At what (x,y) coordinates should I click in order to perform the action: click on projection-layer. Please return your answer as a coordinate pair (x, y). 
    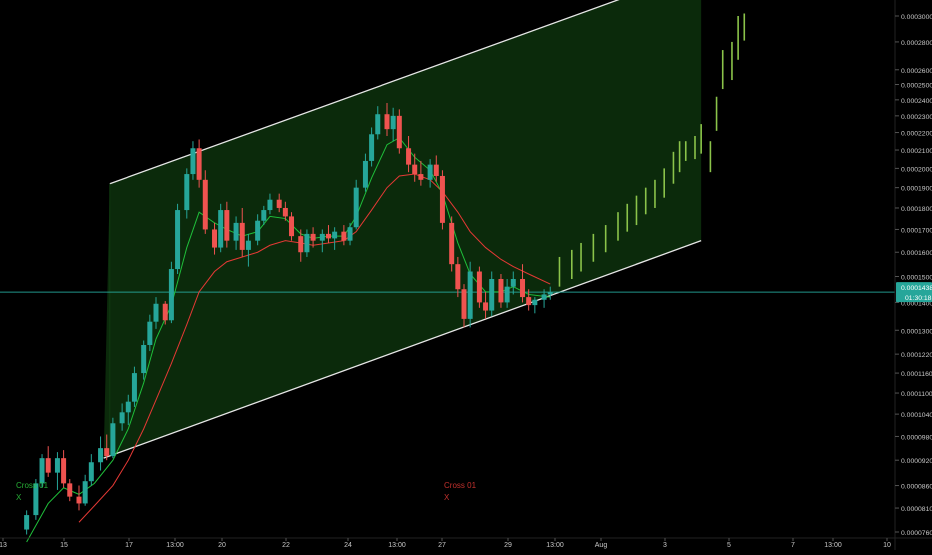
    Looking at the image, I should click on (652, 150).